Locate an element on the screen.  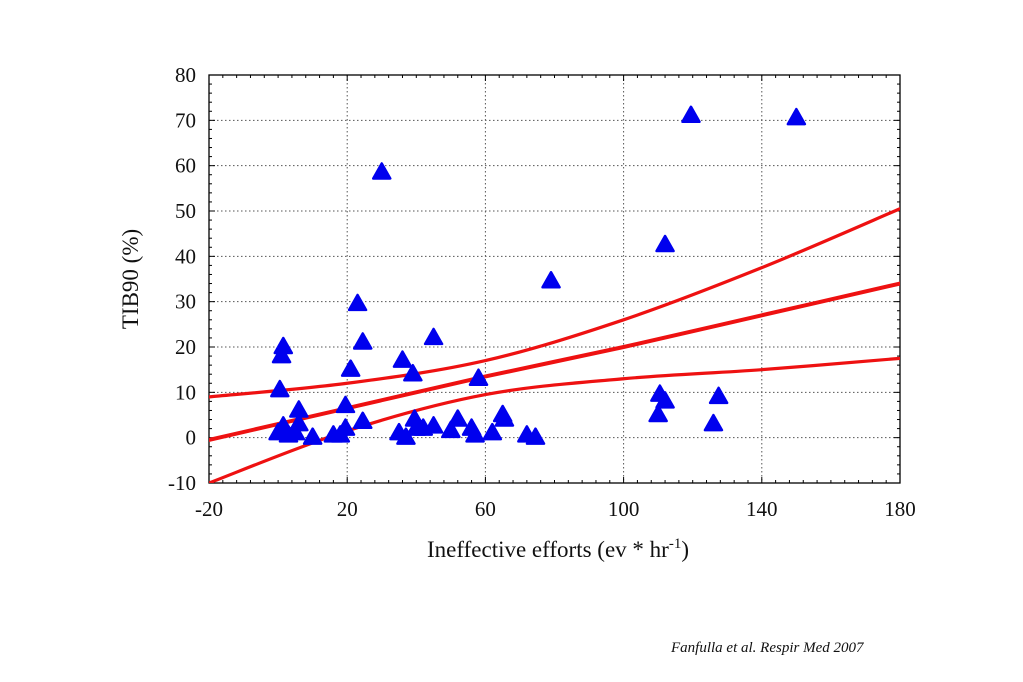
x-tick-label: 20 is located at coordinates (347, 509).